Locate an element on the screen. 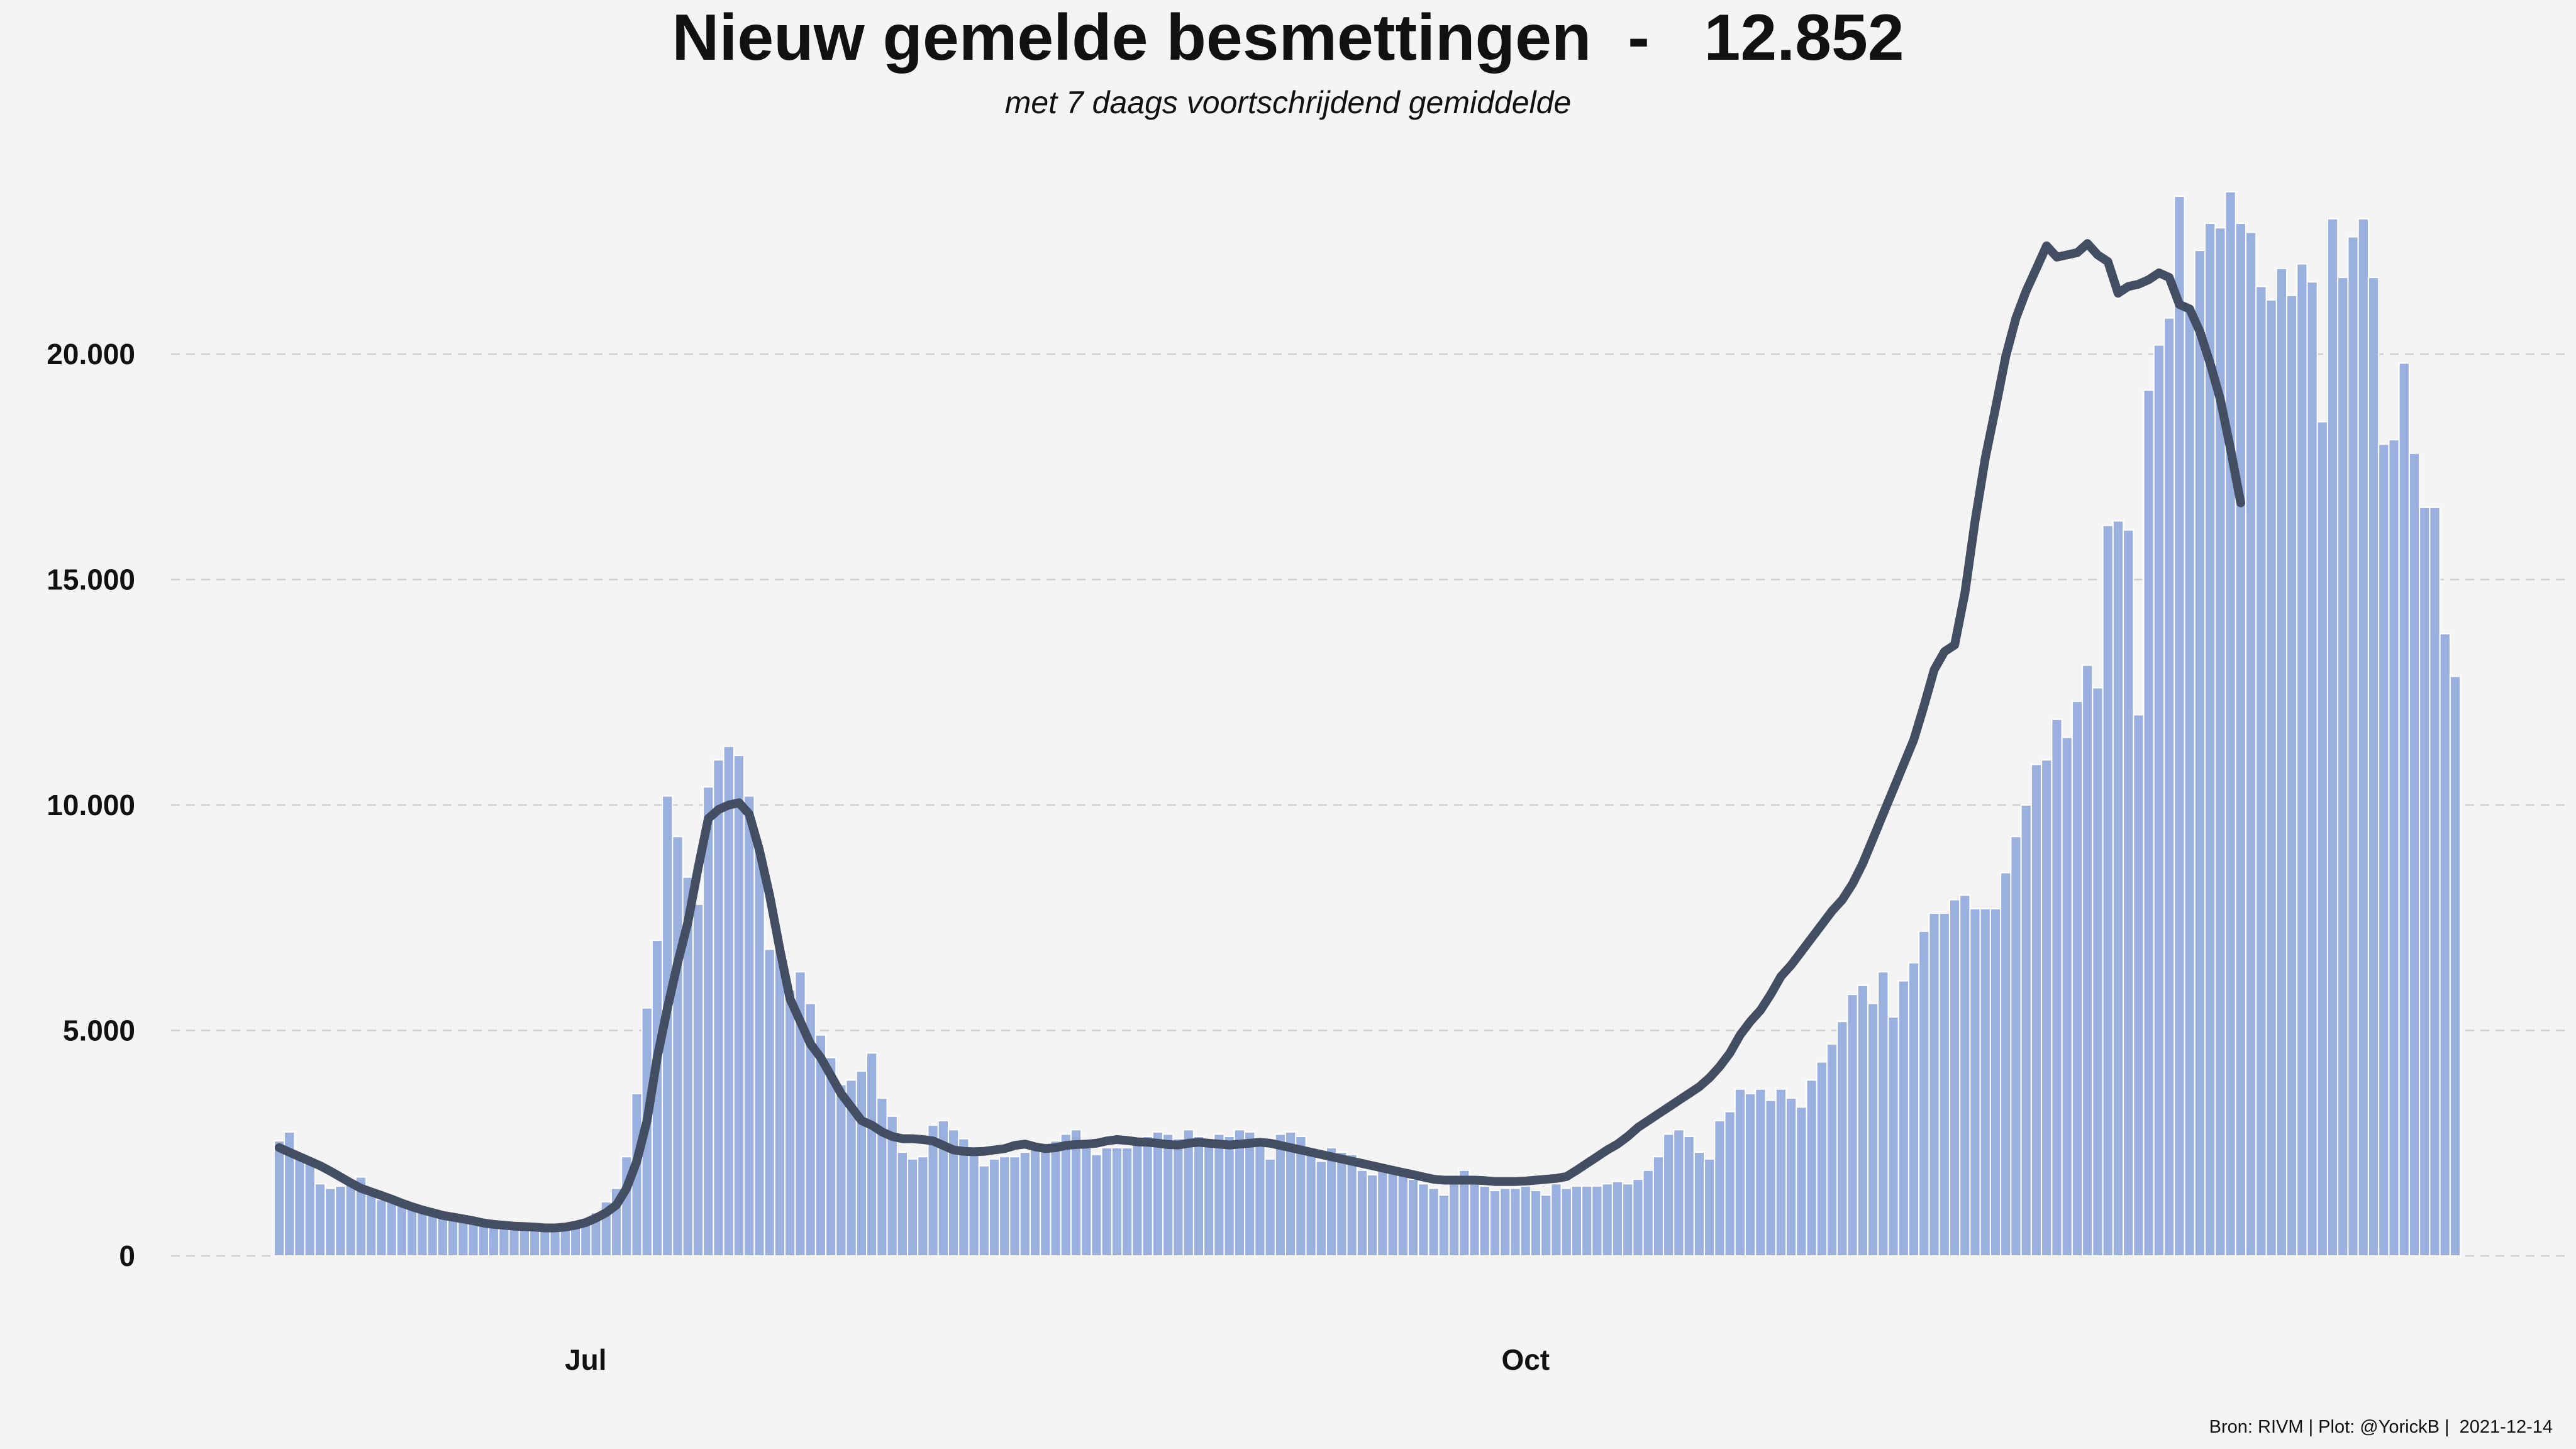 The height and width of the screenshot is (1449, 2576). x-axis: Jul Oct is located at coordinates (1057, 1359).